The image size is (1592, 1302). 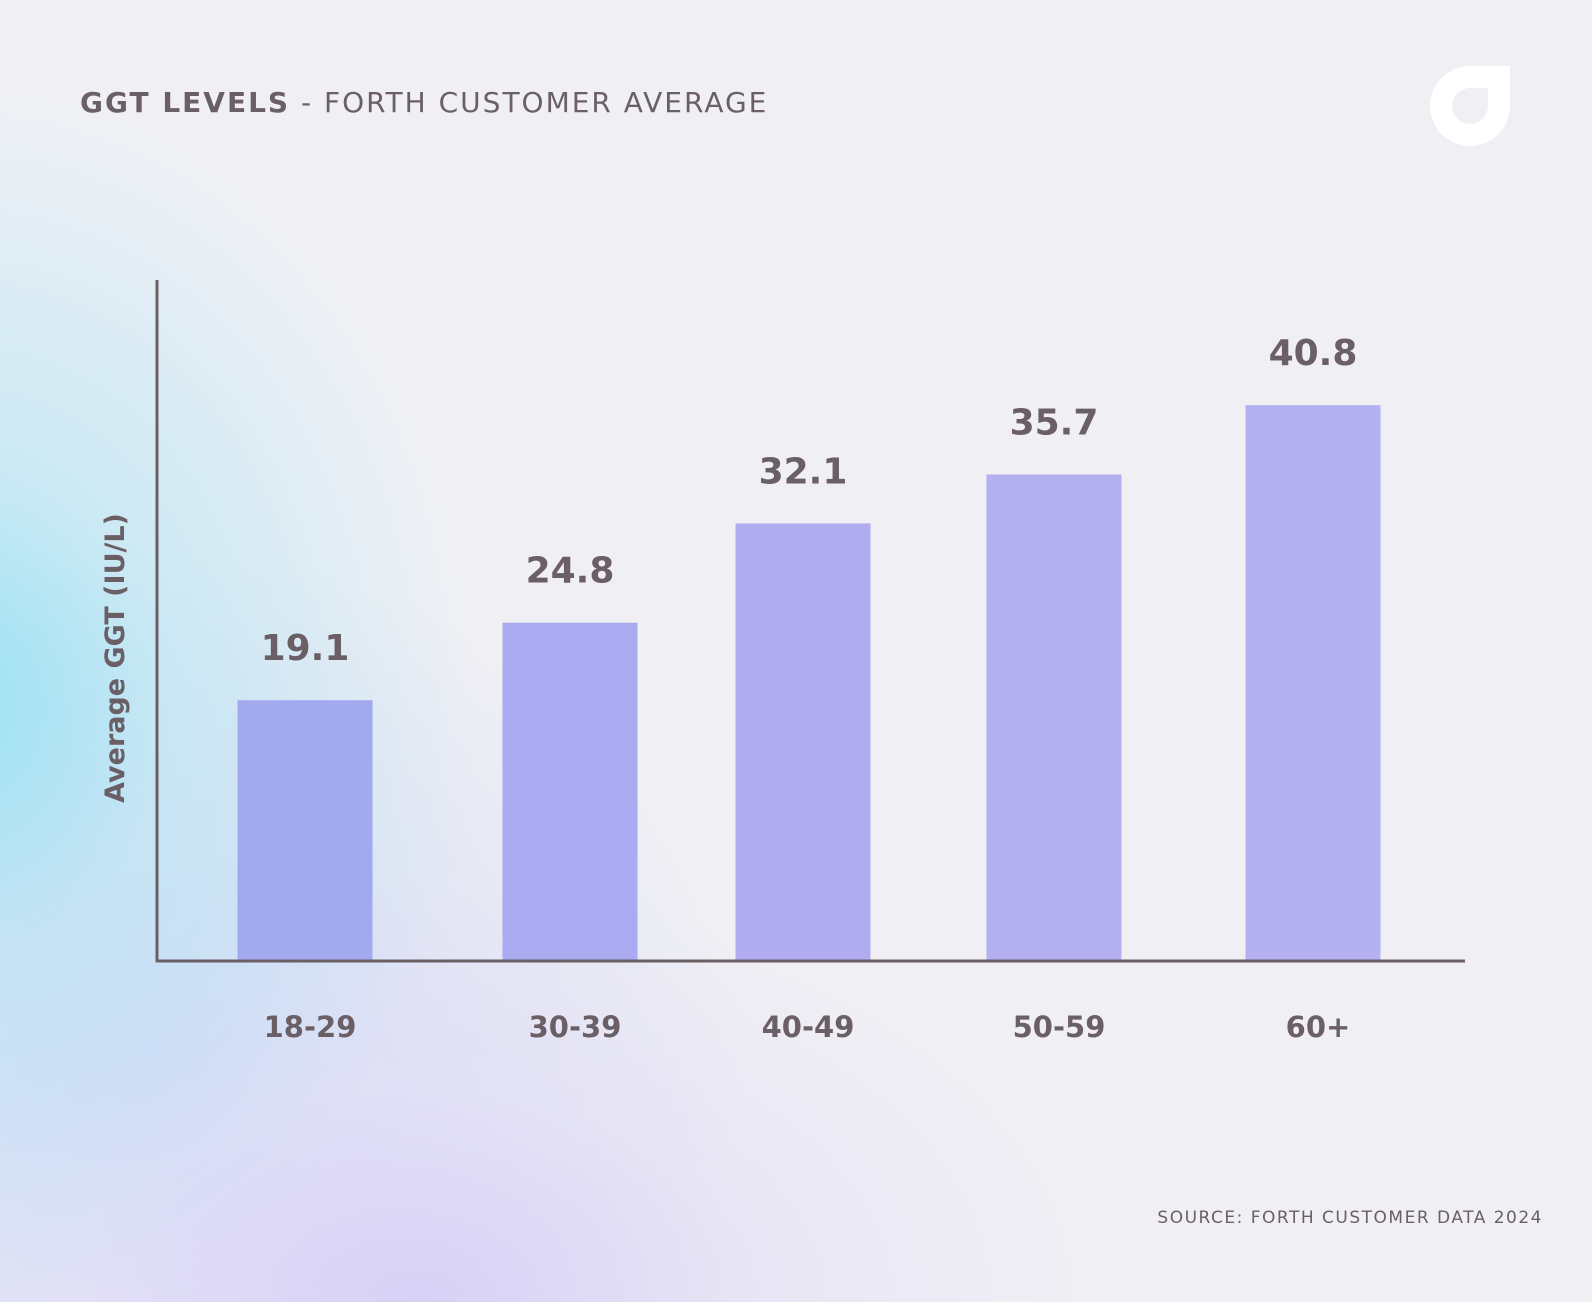 What do you see at coordinates (1054, 422) in the screenshot?
I see `data-label-50-59: 35.7` at bounding box center [1054, 422].